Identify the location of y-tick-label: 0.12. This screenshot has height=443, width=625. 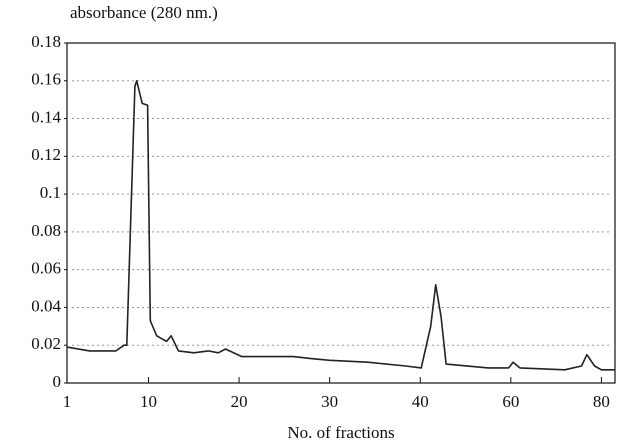
(46, 154).